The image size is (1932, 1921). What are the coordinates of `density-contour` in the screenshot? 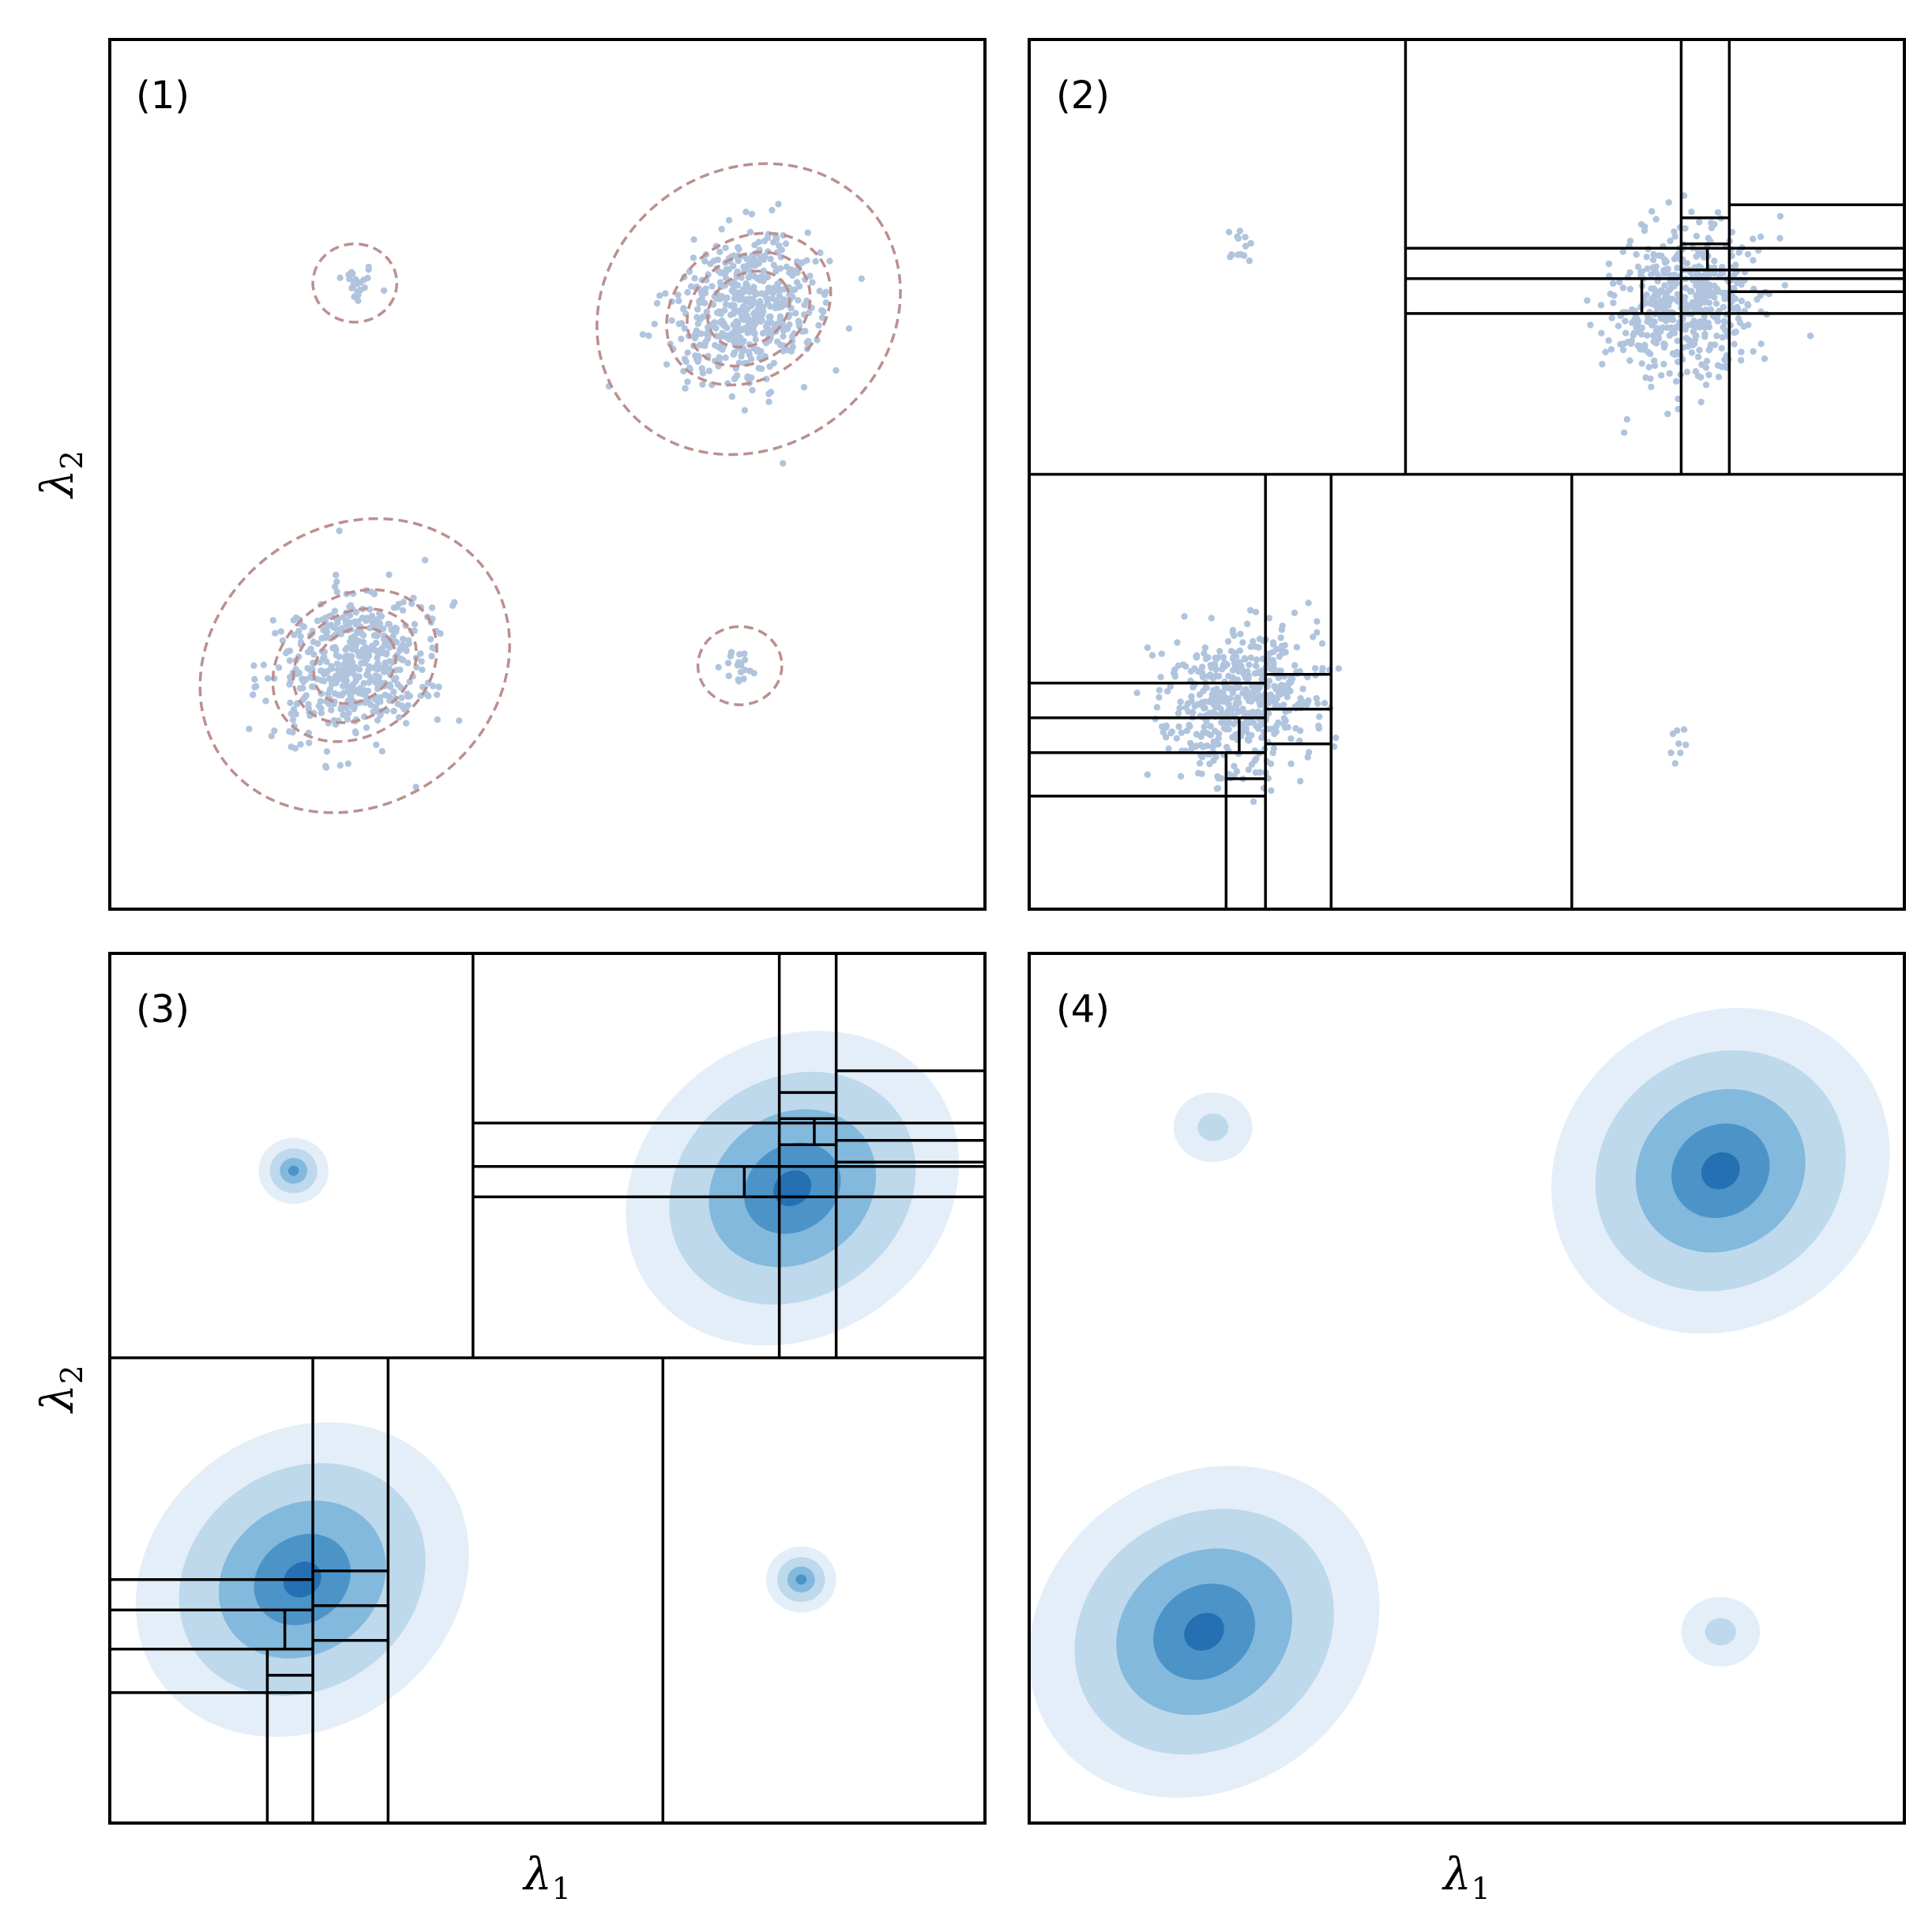 It's located at (740, 666).